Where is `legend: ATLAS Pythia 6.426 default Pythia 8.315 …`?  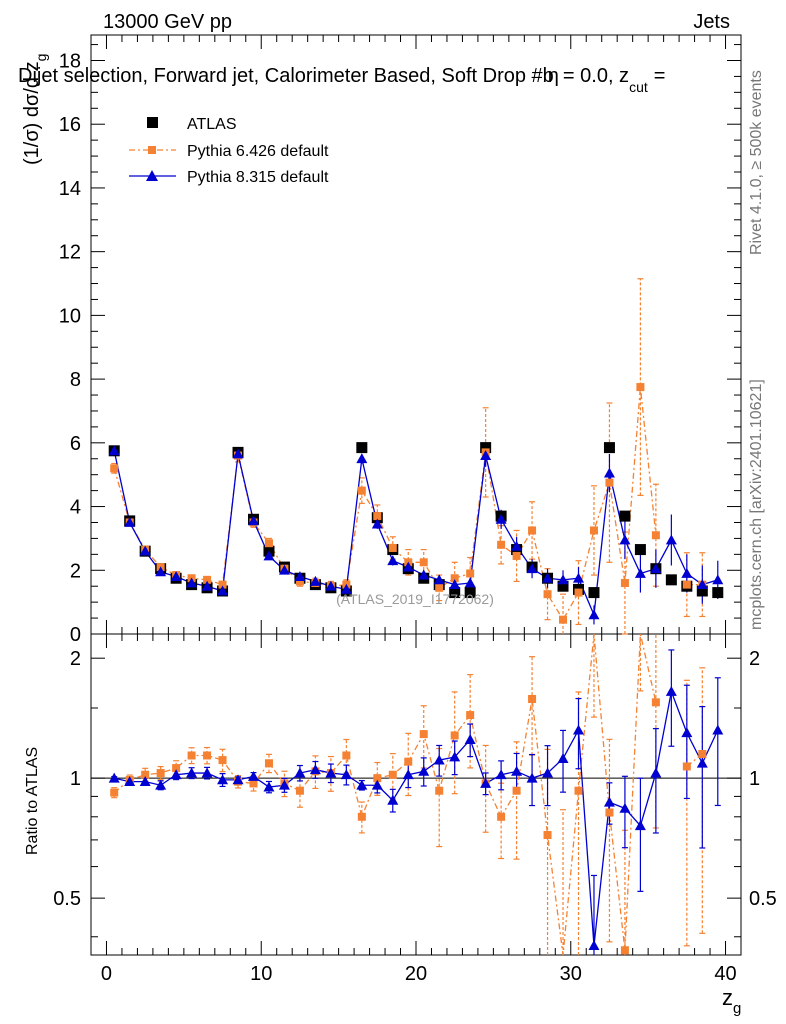
legend: ATLAS Pythia 6.426 default Pythia 8.315 … is located at coordinates (229, 151).